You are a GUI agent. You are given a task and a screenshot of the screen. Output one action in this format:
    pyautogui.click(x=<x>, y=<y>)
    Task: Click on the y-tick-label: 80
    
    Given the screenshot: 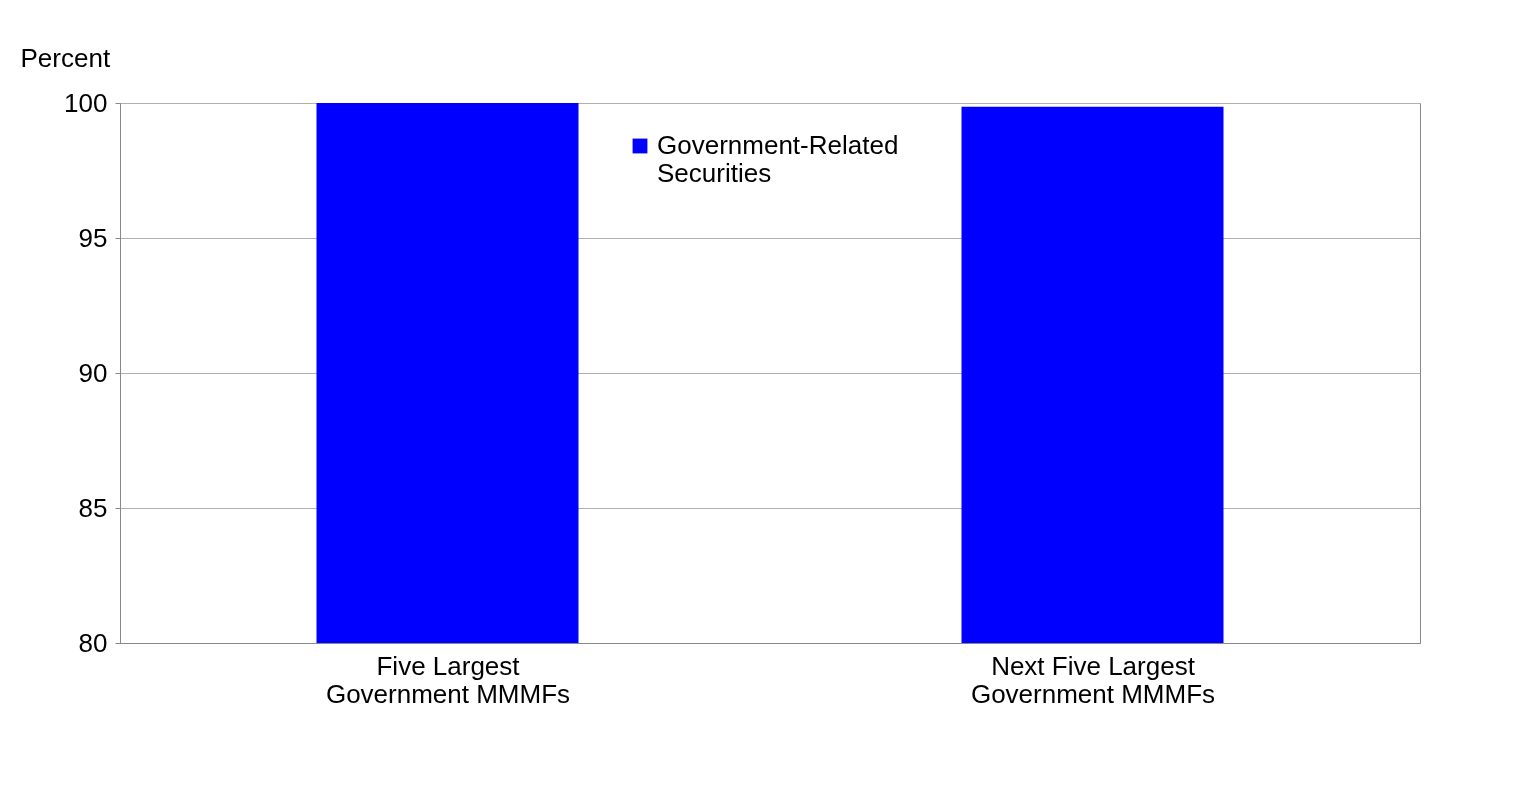 What is the action you would take?
    pyautogui.click(x=93, y=642)
    